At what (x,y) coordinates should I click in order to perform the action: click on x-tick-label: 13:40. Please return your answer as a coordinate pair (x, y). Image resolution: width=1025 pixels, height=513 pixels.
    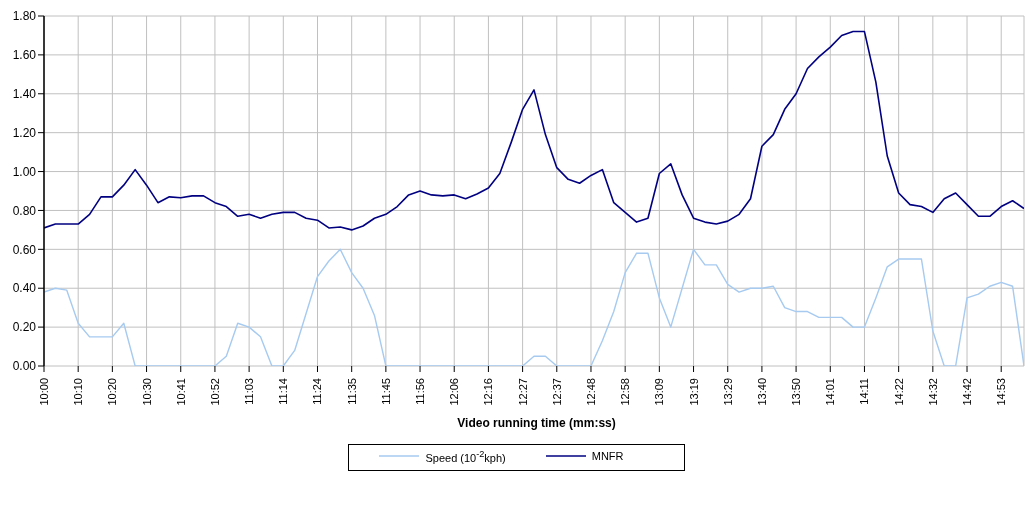
    Looking at the image, I should click on (761, 392).